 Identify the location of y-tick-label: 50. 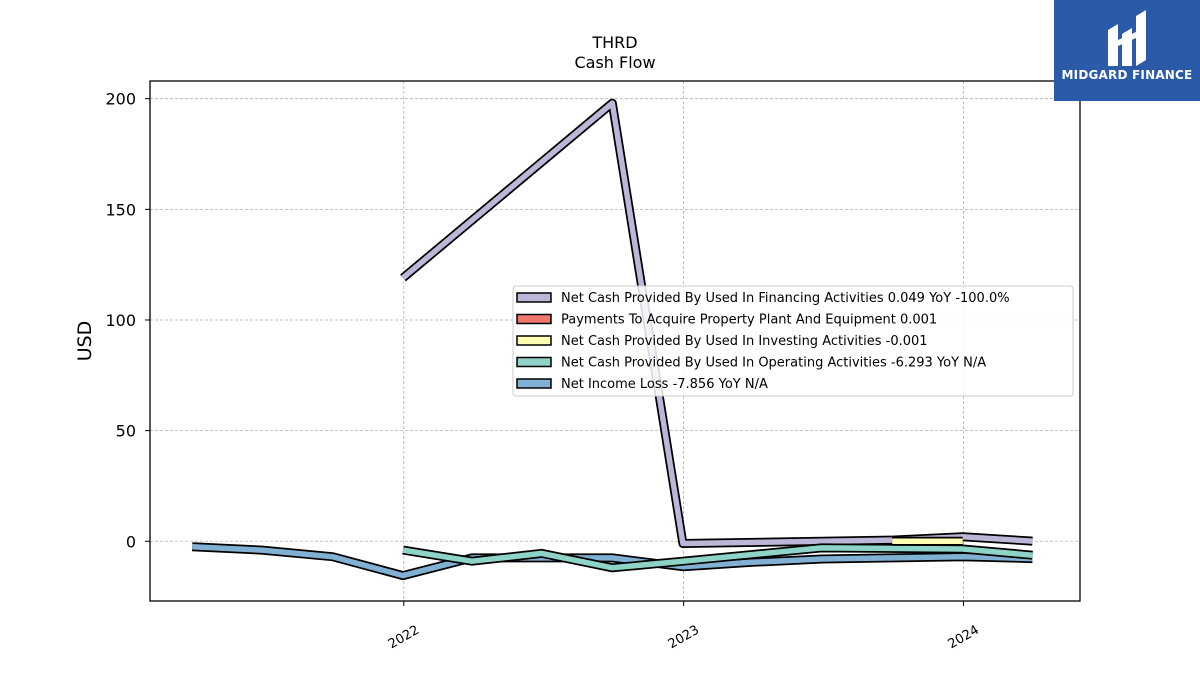
(126, 431).